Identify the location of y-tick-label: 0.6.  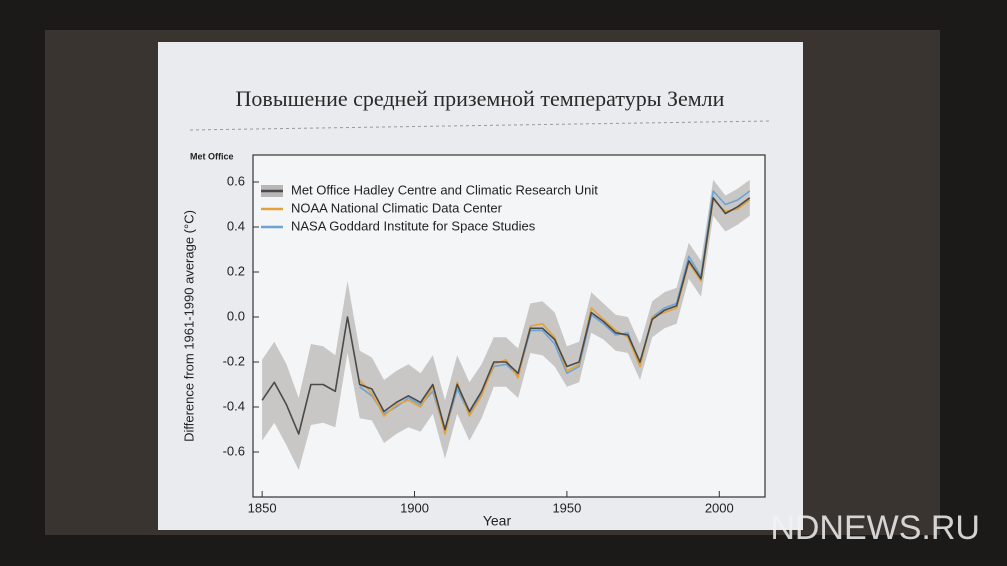
(236, 180).